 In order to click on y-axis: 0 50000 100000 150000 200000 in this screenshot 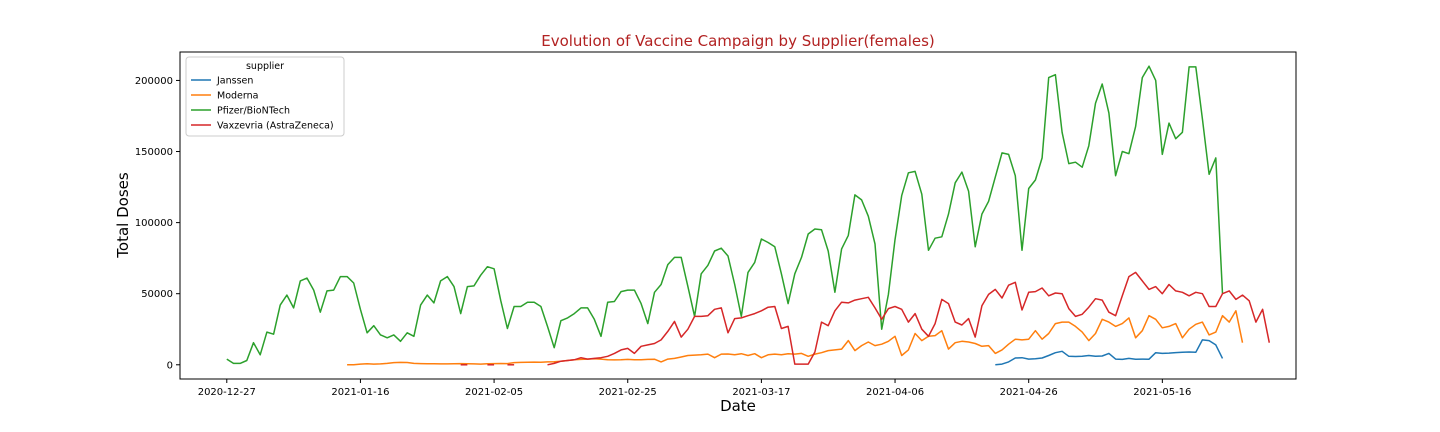, I will do `click(157, 223)`.